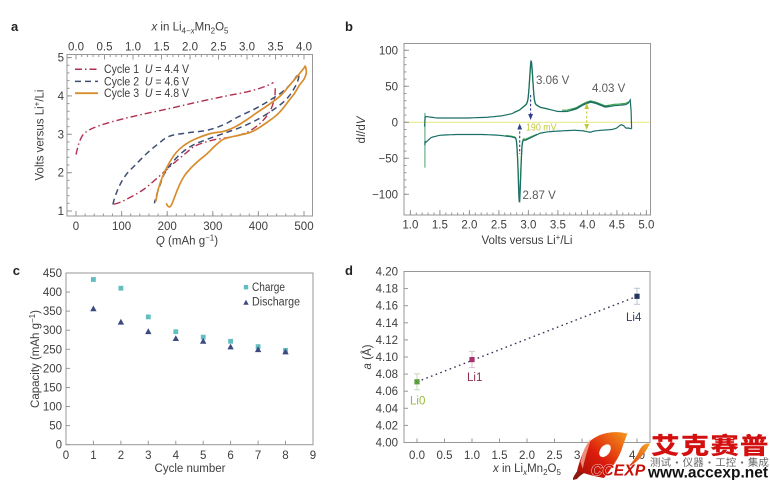 The width and height of the screenshot is (770, 480). I want to click on svg-text: 4.02, so click(387, 426).